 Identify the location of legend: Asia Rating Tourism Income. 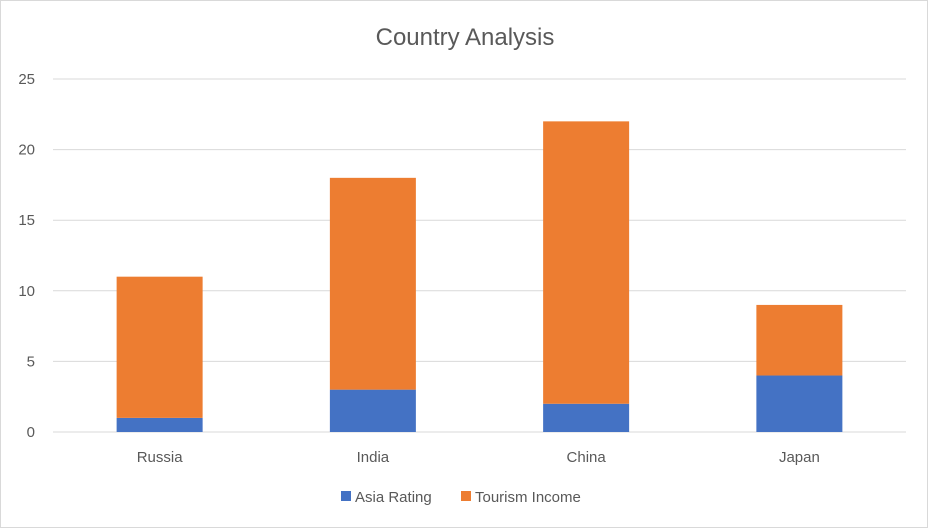
(461, 497).